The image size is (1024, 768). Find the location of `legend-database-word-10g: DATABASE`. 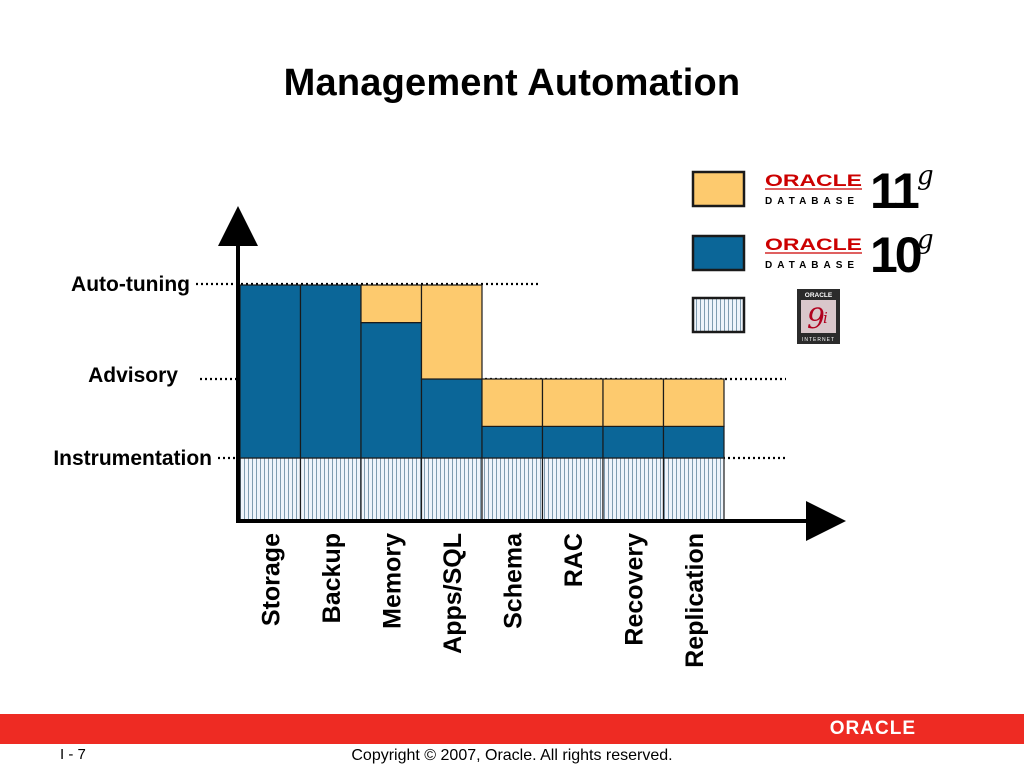

legend-database-word-10g: DATABASE is located at coordinates (812, 265).